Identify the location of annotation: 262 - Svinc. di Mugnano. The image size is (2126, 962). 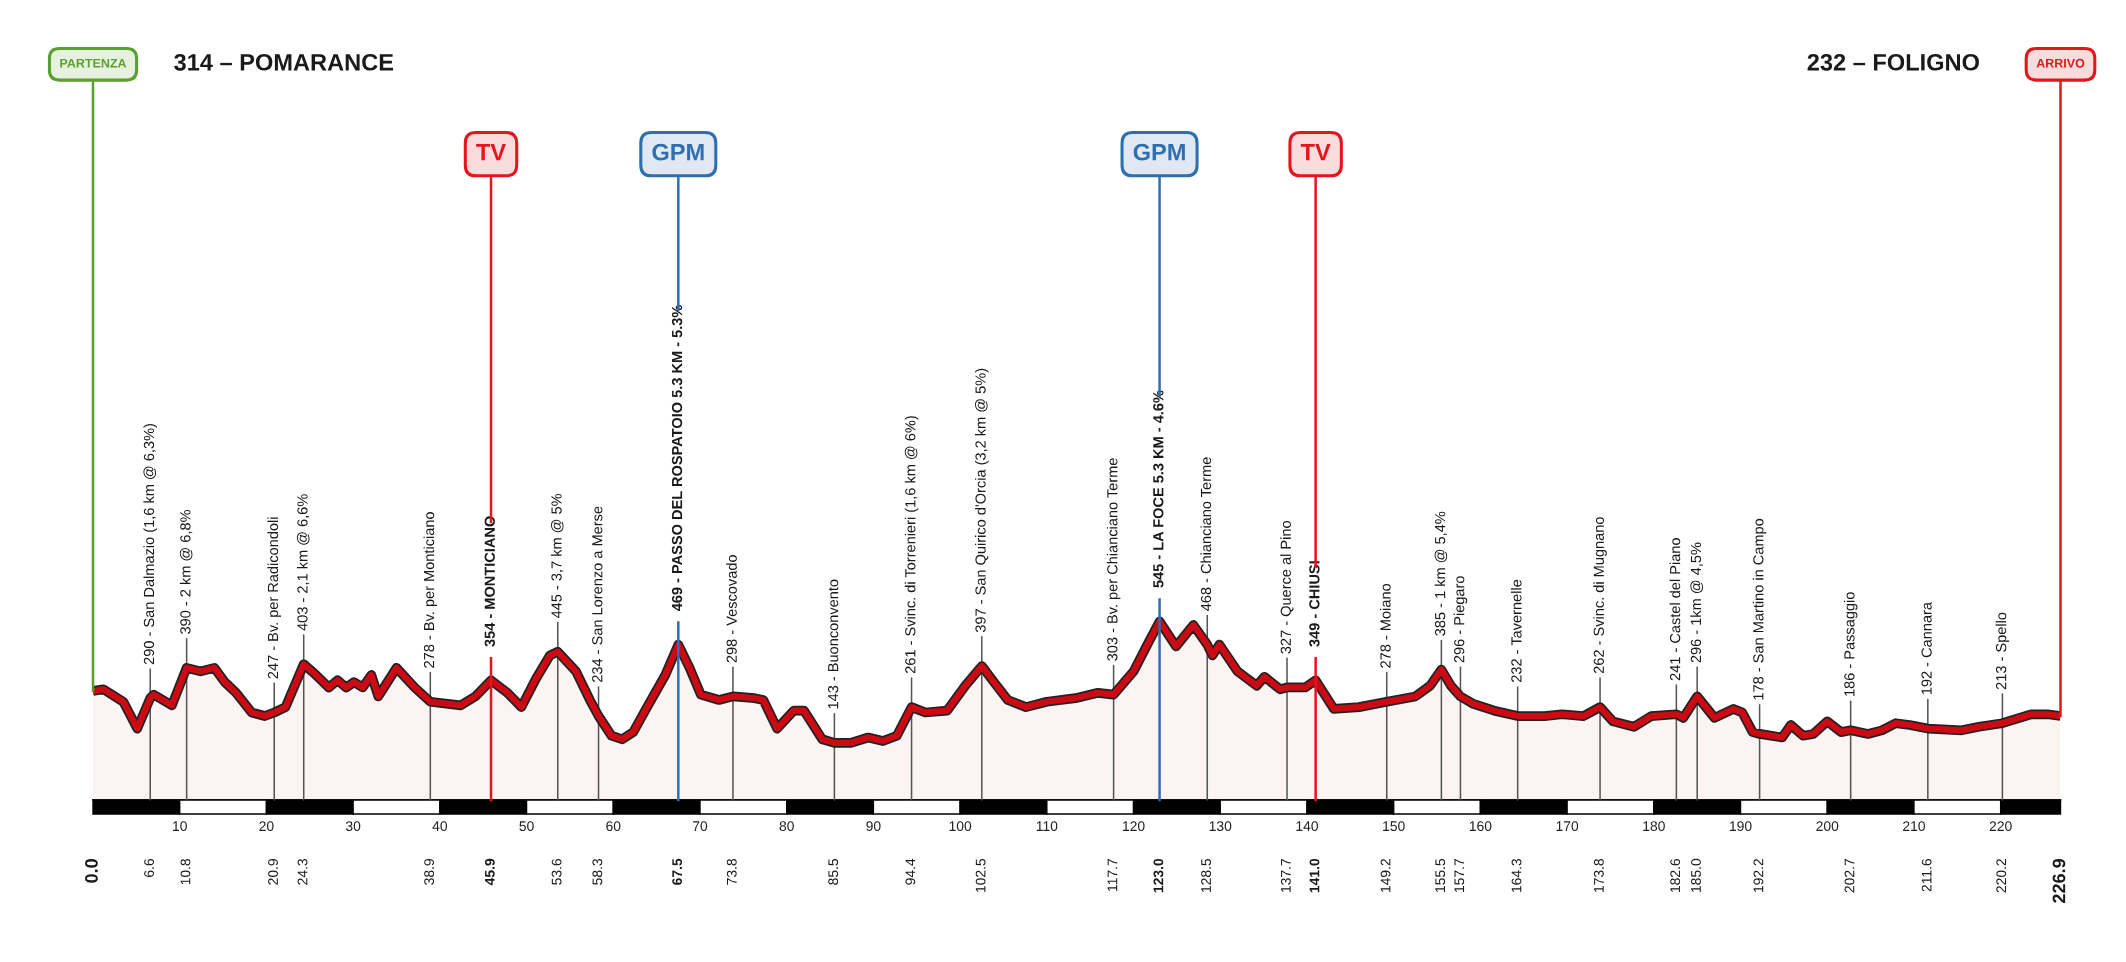
(1600, 595).